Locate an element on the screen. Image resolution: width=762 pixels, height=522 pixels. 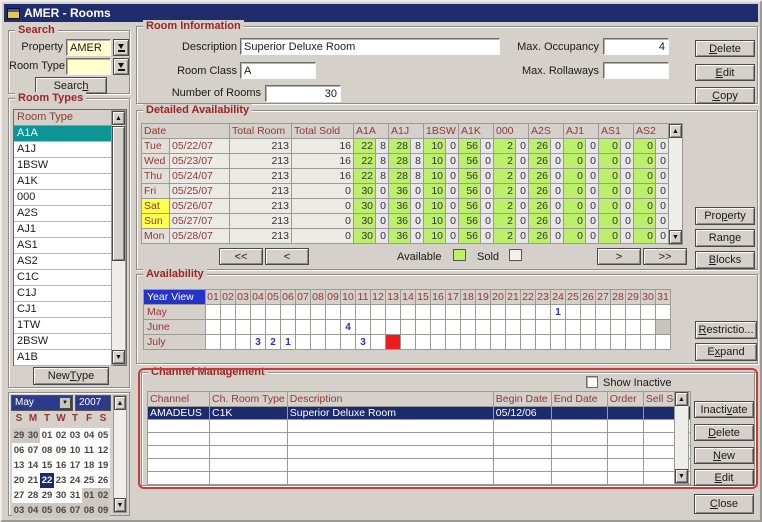
availability-row: Wed 05/23/07 213 16 22 8 28 8 10 0 56 0 2 0 26 0 0 0 0 0 0 0 is located at coordinates (405, 161).